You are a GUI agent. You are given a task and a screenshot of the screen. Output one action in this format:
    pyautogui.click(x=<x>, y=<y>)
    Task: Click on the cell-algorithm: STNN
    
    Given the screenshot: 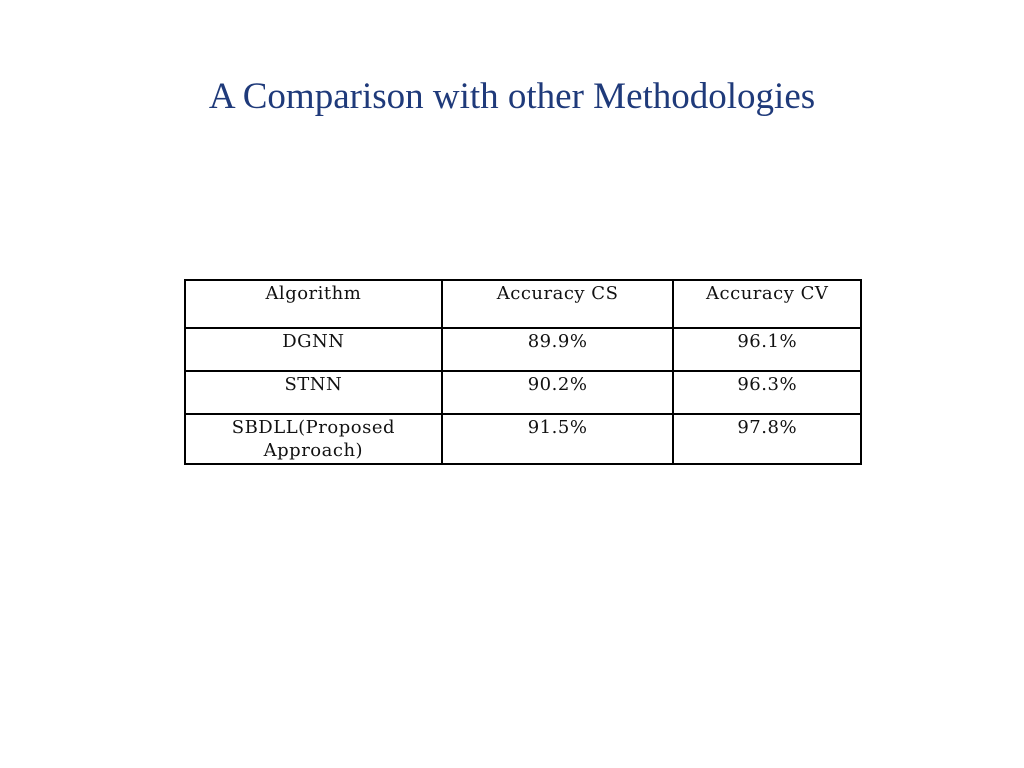 What is the action you would take?
    pyautogui.click(x=313, y=392)
    